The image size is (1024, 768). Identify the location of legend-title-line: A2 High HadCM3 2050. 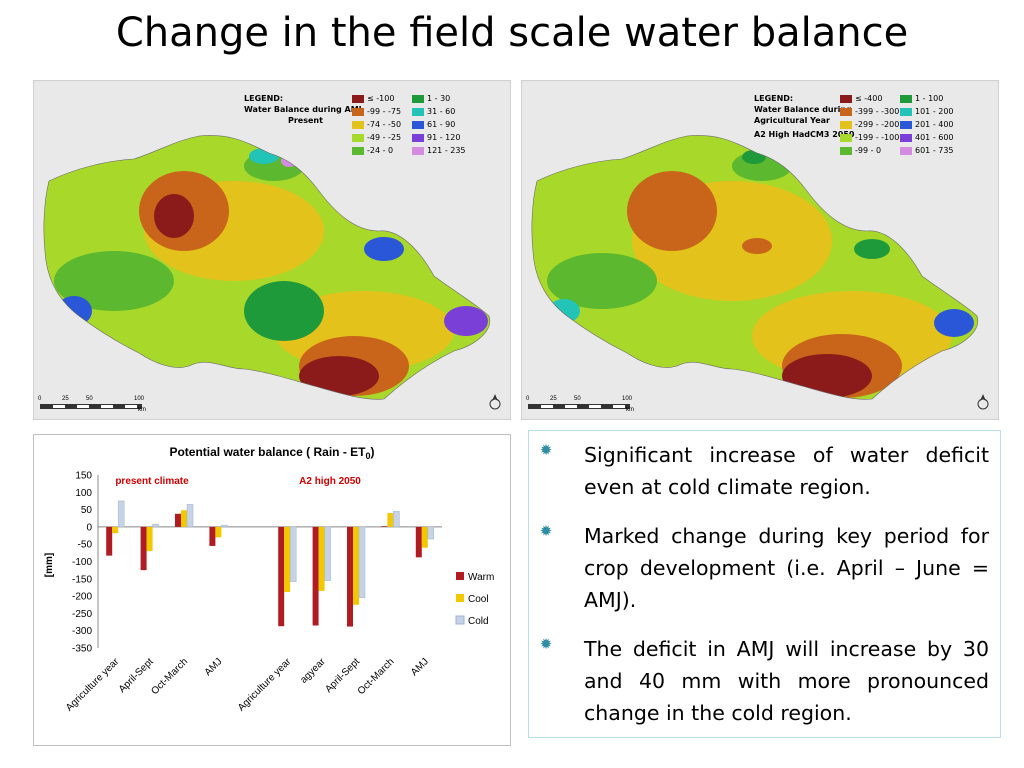
(804, 134).